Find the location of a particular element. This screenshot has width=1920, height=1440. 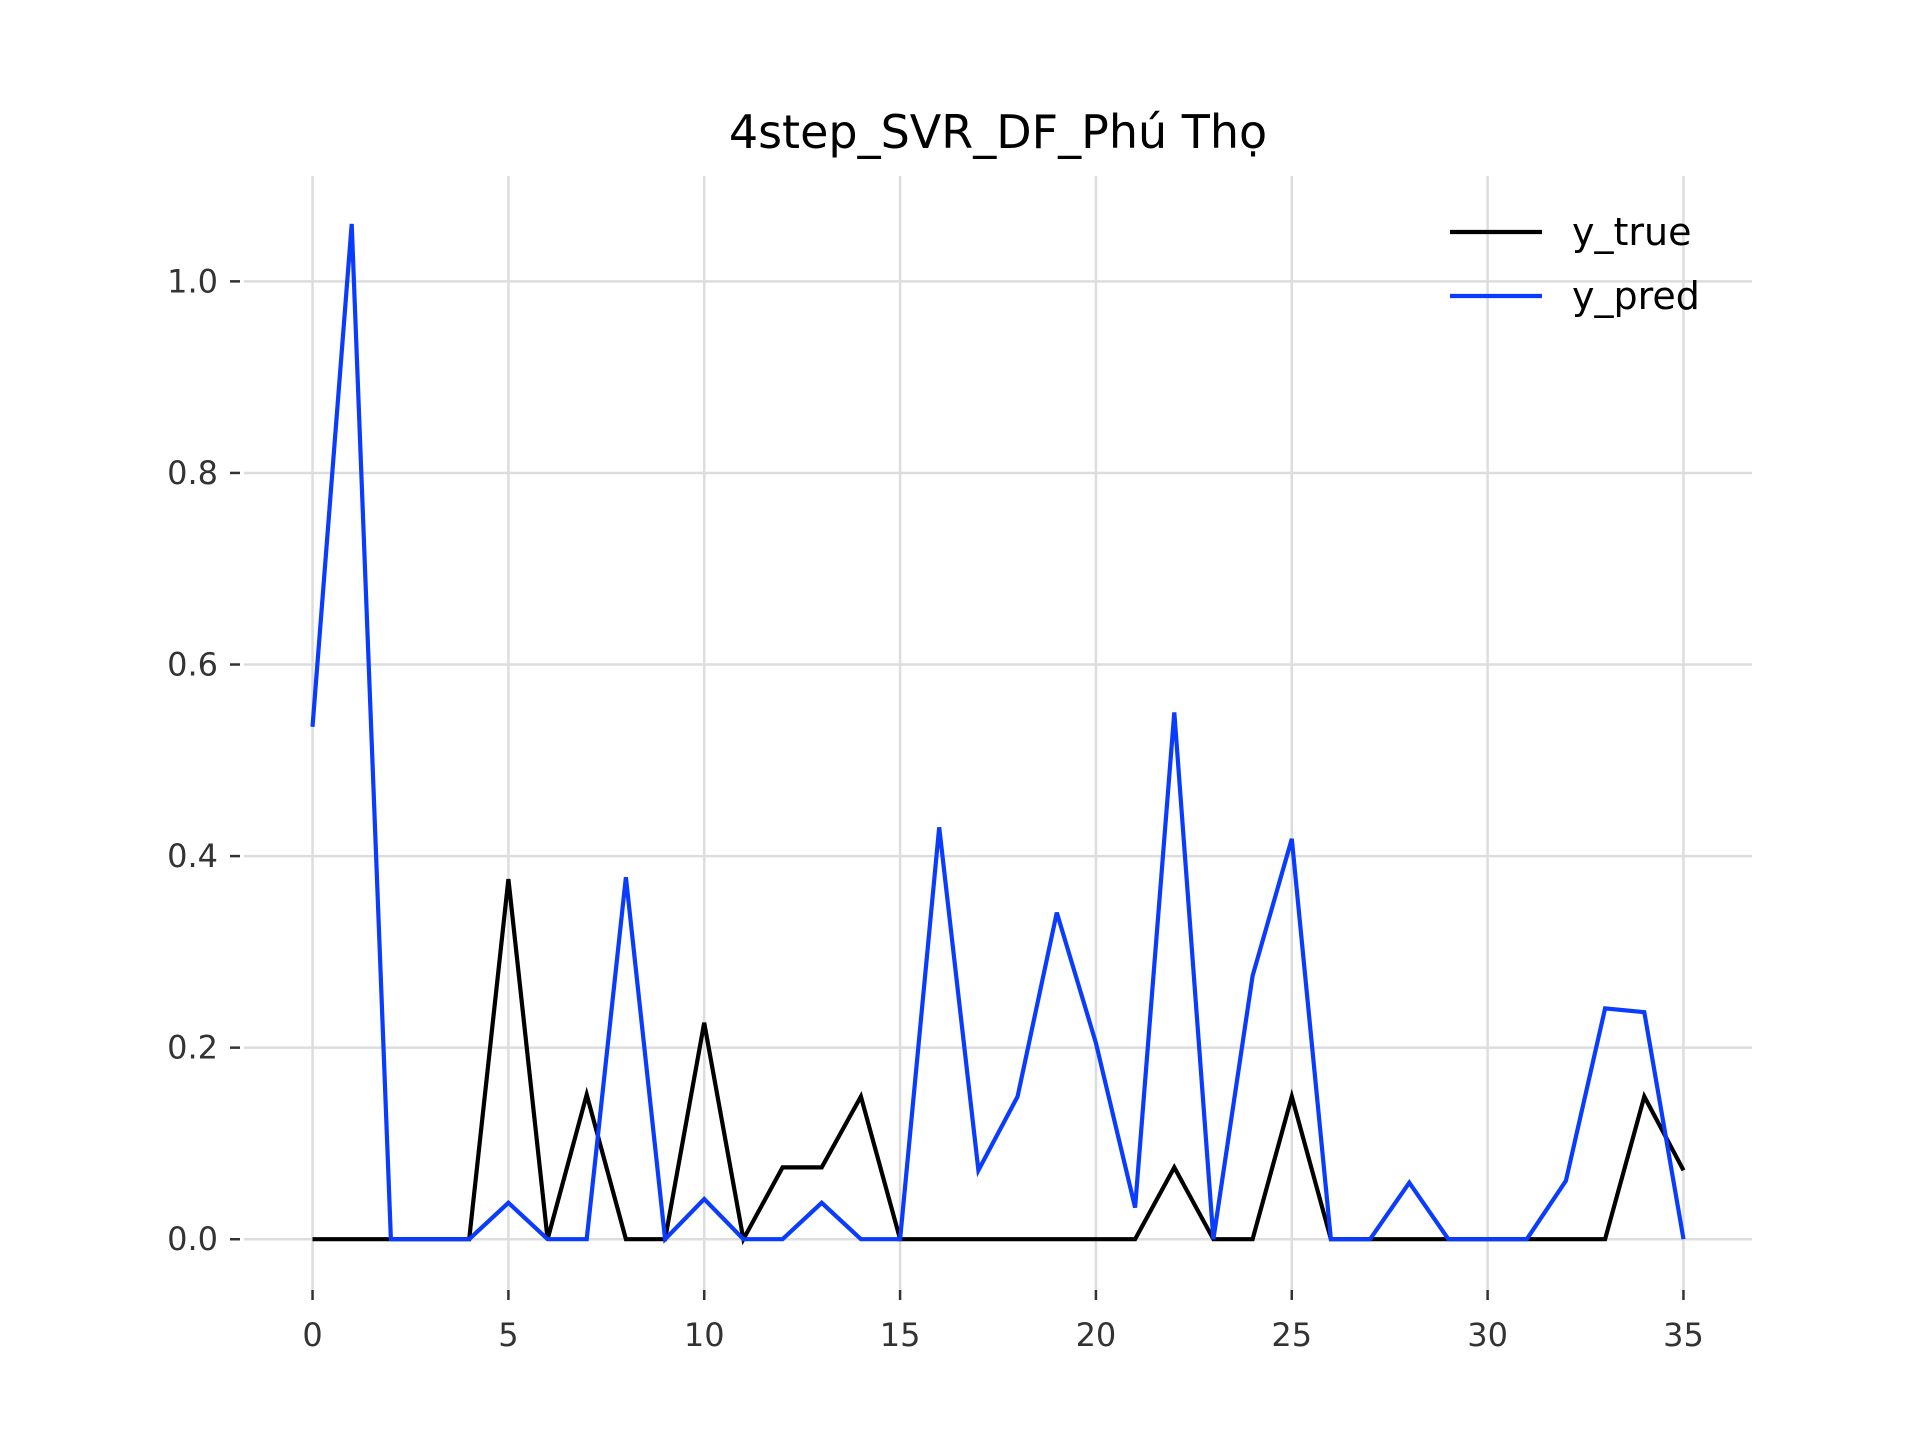

x-tick-label: 0 is located at coordinates (312, 1335).